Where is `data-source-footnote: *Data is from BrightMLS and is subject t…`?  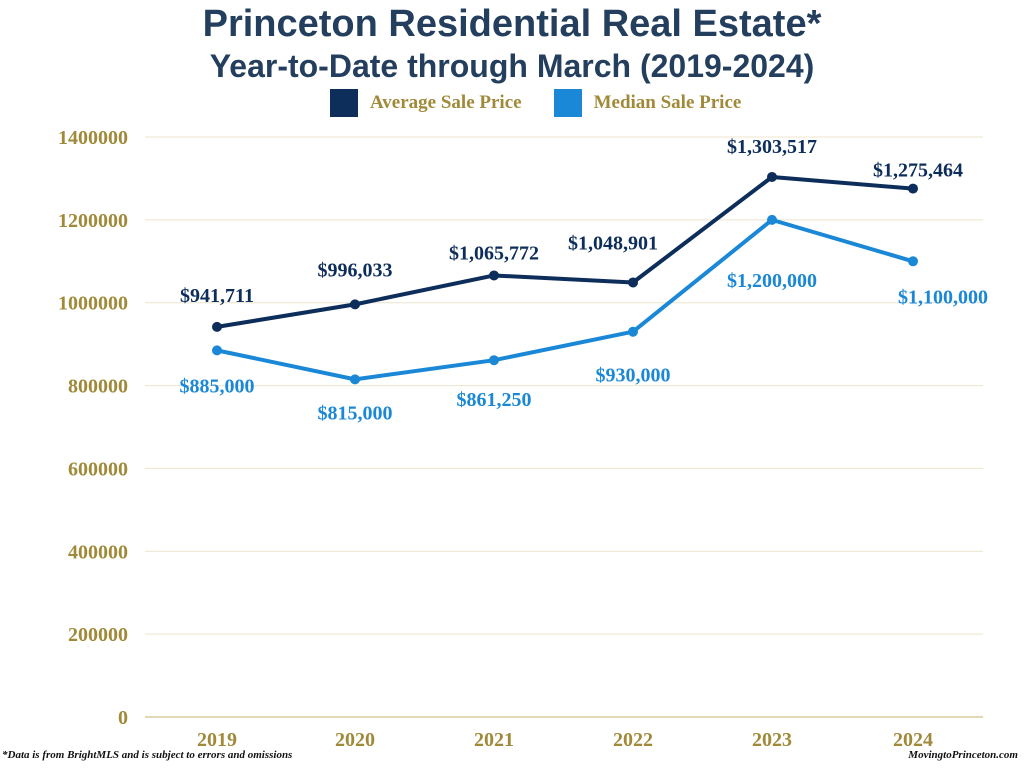
data-source-footnote: *Data is from BrightMLS and is subject t… is located at coordinates (147, 755).